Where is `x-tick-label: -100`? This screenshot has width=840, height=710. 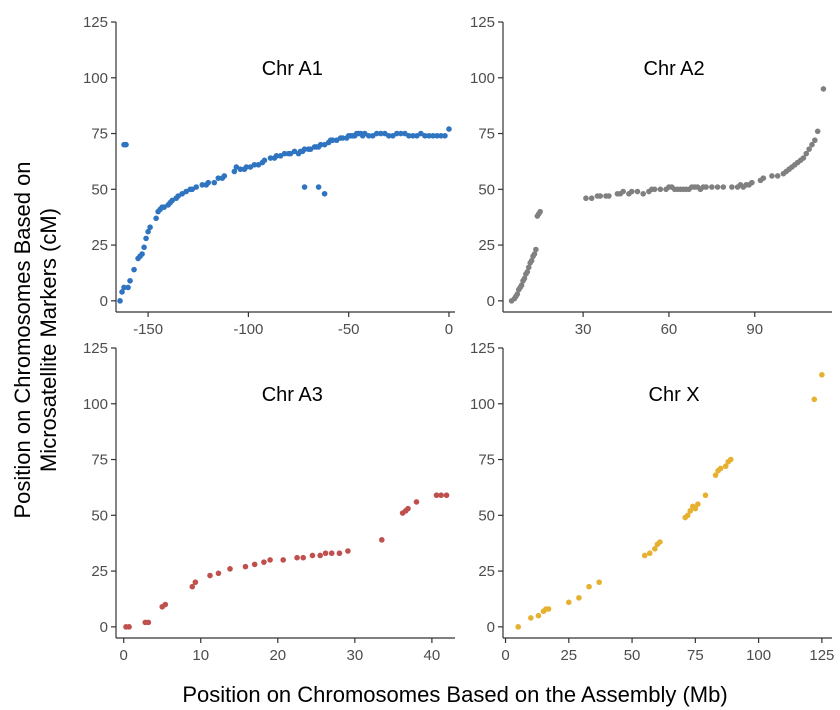 x-tick-label: -100 is located at coordinates (248, 329).